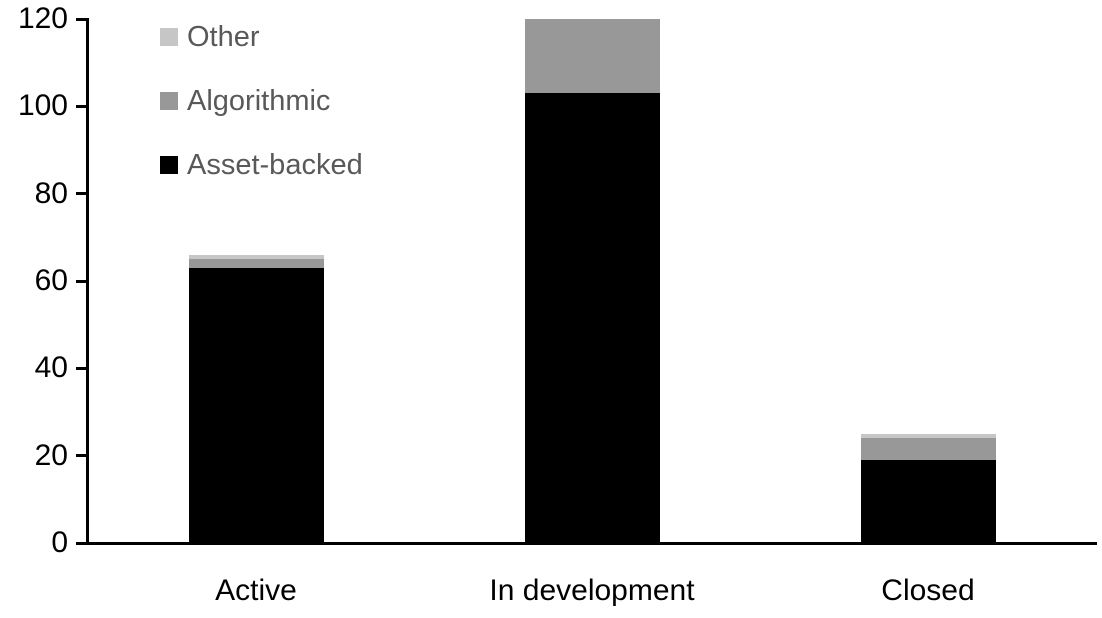  Describe the element at coordinates (259, 101) in the screenshot. I see `legend-label-algorithmic: Algorithmic` at that location.